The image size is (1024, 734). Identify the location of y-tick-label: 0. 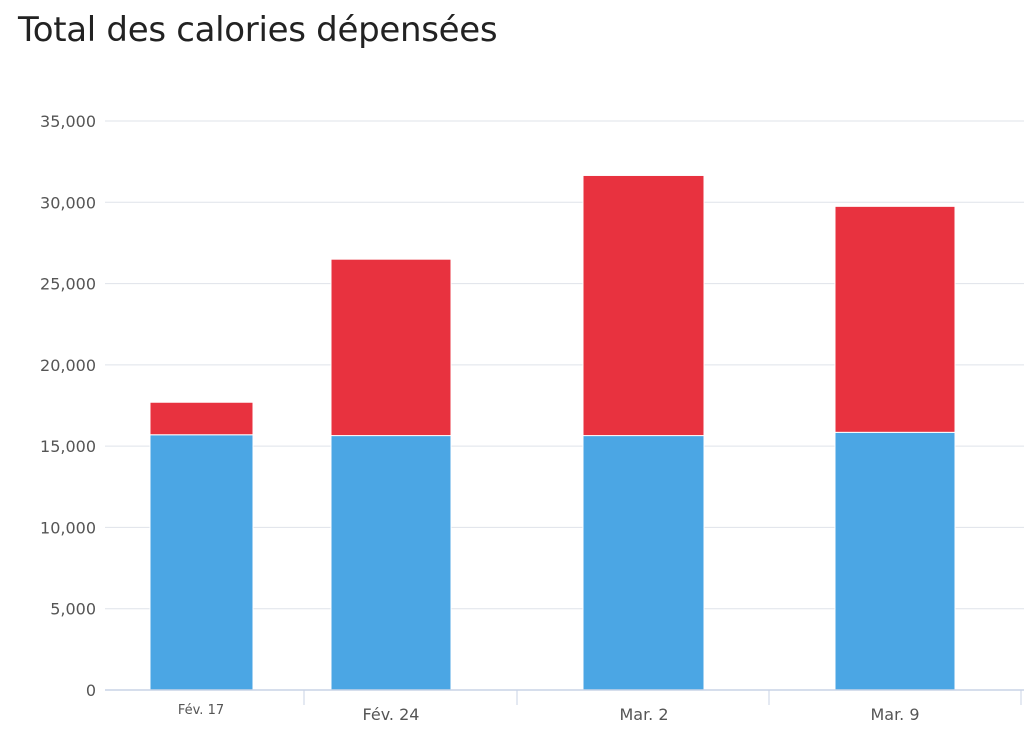
(91, 690).